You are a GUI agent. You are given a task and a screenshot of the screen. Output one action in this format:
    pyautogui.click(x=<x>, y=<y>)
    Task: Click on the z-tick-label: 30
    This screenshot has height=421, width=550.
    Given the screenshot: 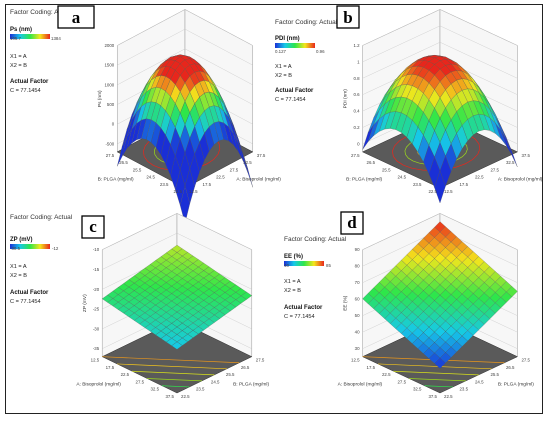 What is the action you would take?
    pyautogui.click(x=357, y=348)
    